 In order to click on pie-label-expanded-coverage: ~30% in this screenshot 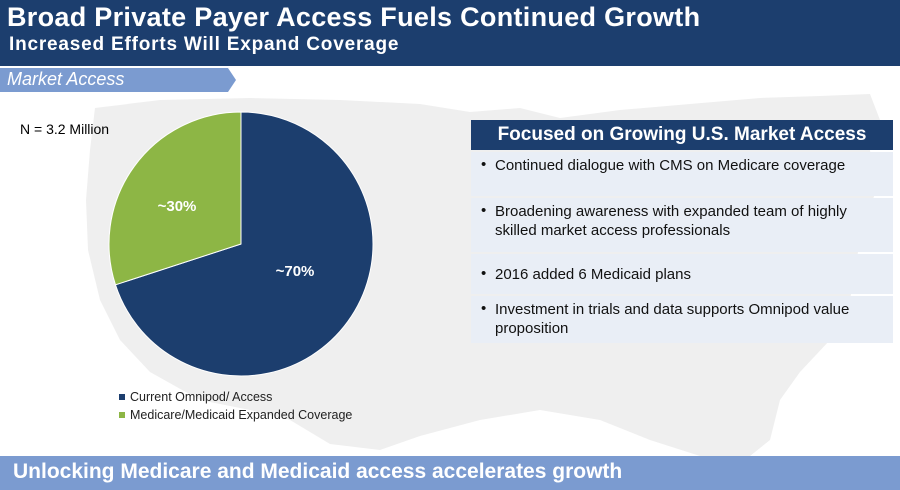, I will do `click(177, 206)`.